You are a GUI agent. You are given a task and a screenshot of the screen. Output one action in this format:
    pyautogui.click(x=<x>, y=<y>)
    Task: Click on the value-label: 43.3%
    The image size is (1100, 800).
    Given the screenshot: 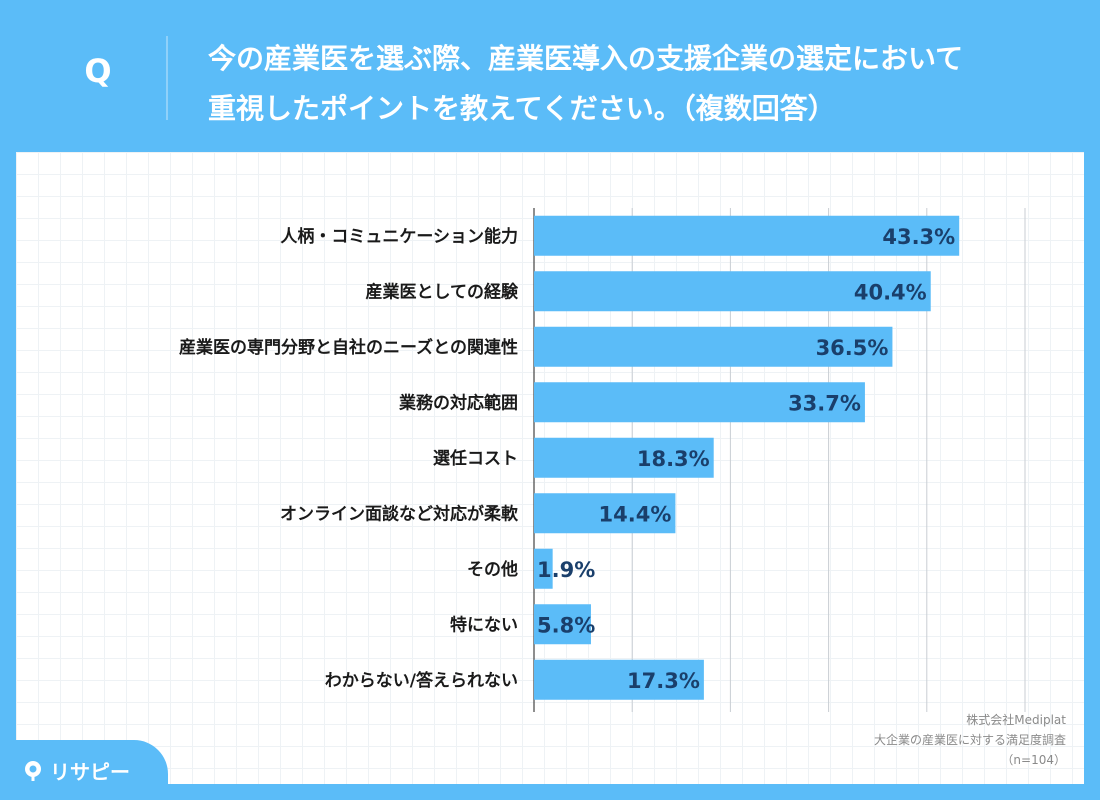 What is the action you would take?
    pyautogui.click(x=918, y=237)
    